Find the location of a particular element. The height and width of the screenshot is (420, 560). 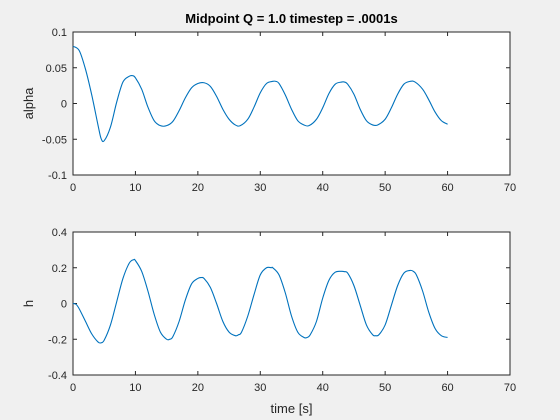

alpha-ytick-label: 0.1 is located at coordinates (59, 33).